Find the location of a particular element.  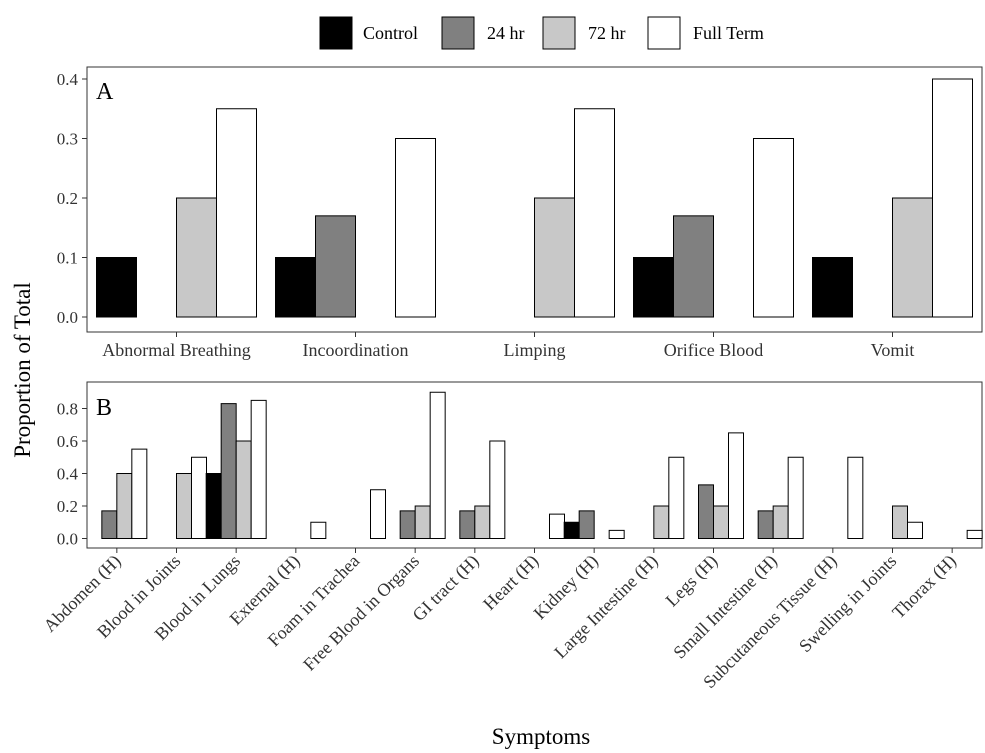

legend-item-72hr: 72 hr is located at coordinates (584, 33).